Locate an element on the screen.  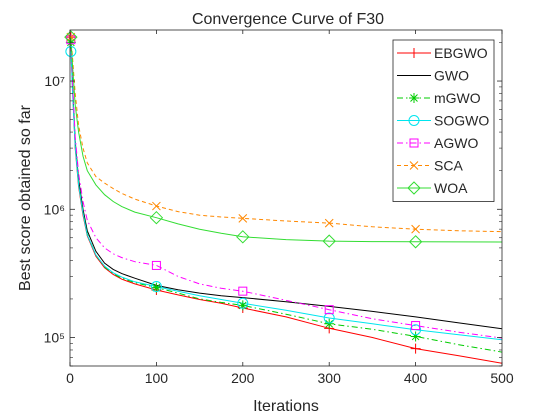
legend-marker-ebgwo is located at coordinates (414, 53).